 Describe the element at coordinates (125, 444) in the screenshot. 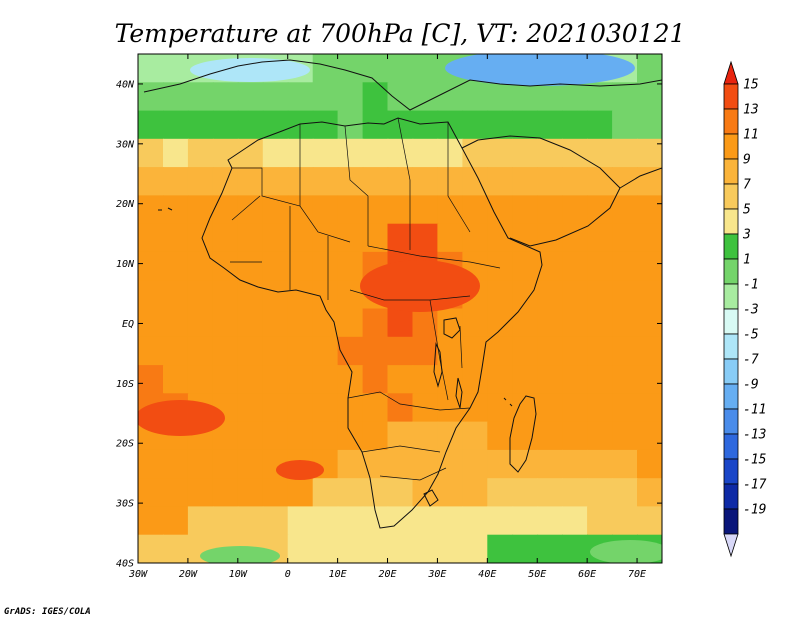

I see `lat-tick-label: 20S` at that location.